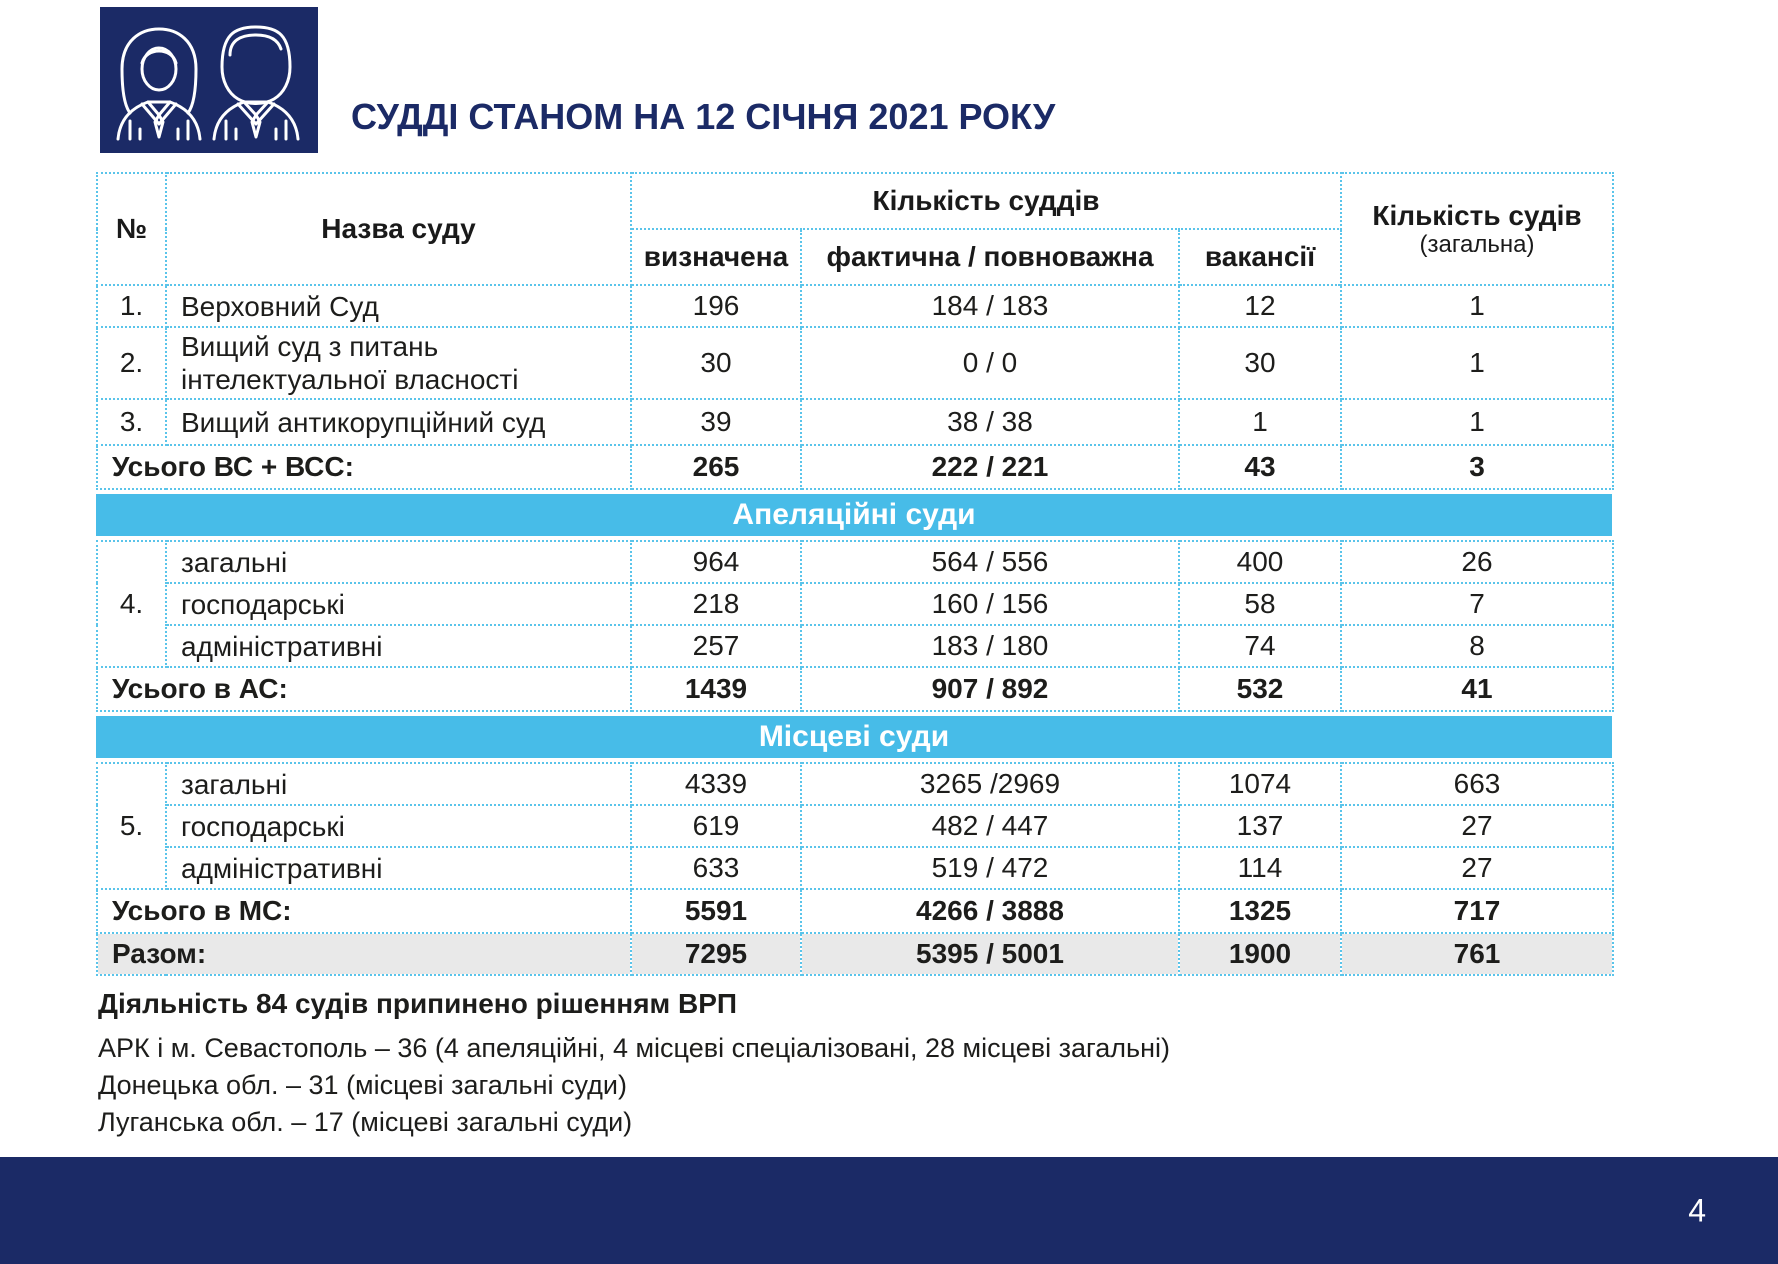 This screenshot has height=1264, width=1778. I want to click on row-number: 1., so click(131, 306).